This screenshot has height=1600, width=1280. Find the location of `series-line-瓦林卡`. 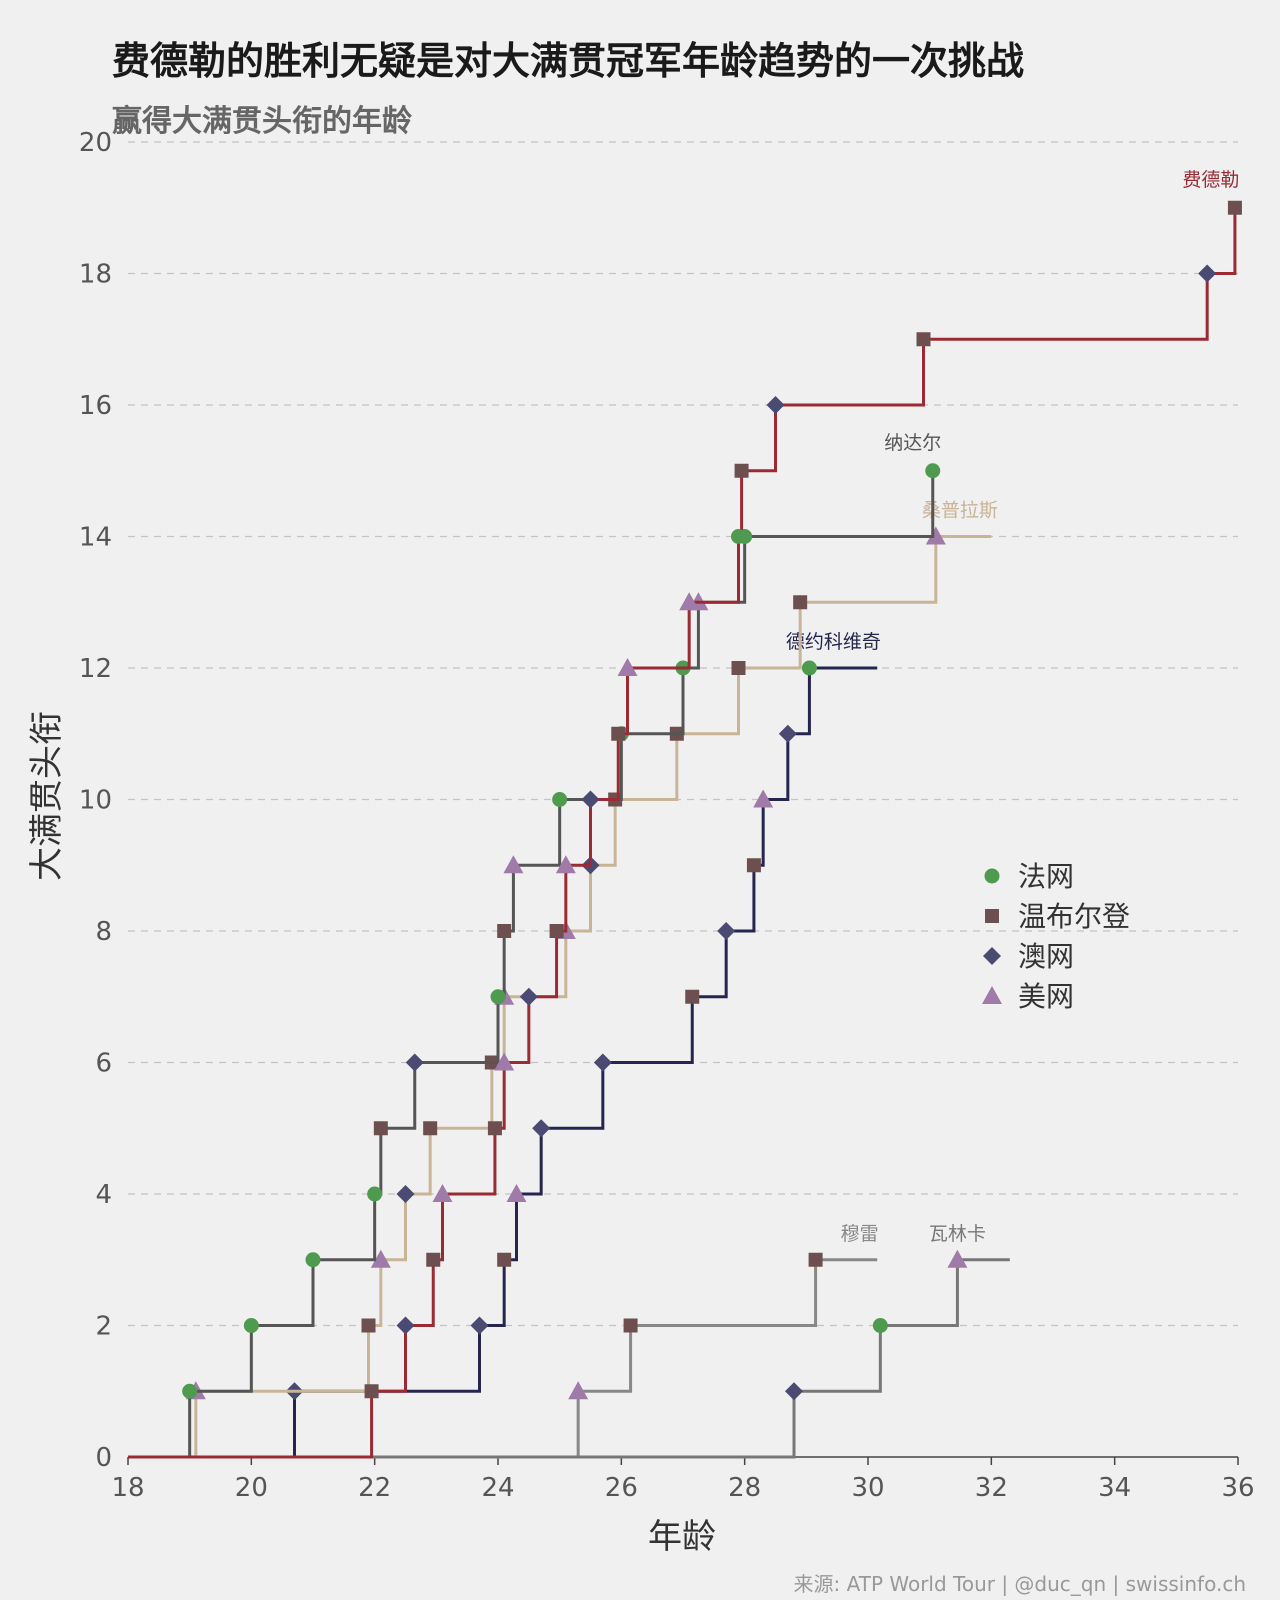

series-line-瓦林卡 is located at coordinates (569, 1358).